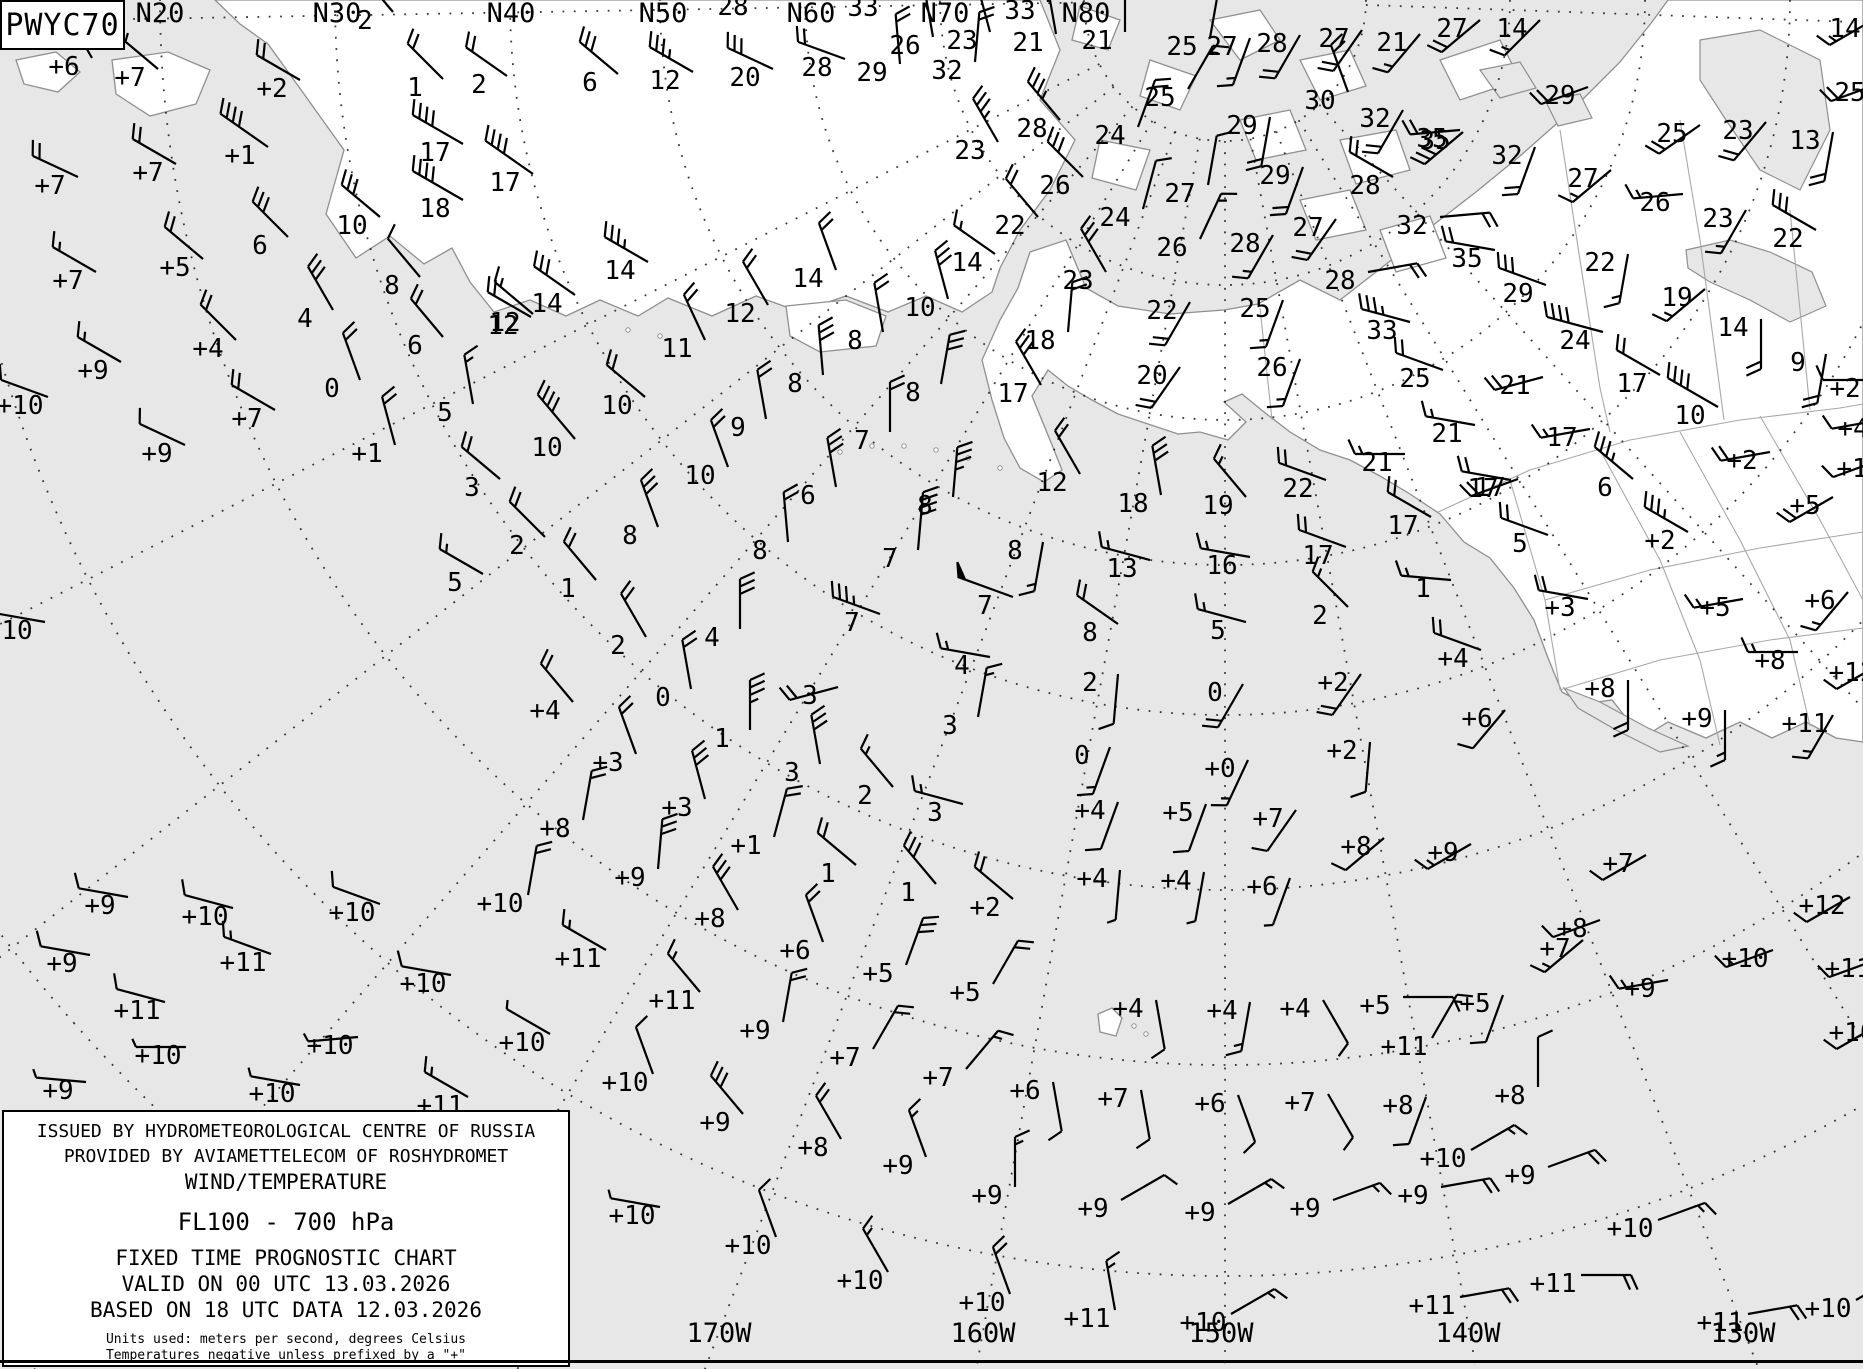 The image size is (1863, 1369). What do you see at coordinates (1626, 719) in the screenshot?
I see `gulf-california-water` at bounding box center [1626, 719].